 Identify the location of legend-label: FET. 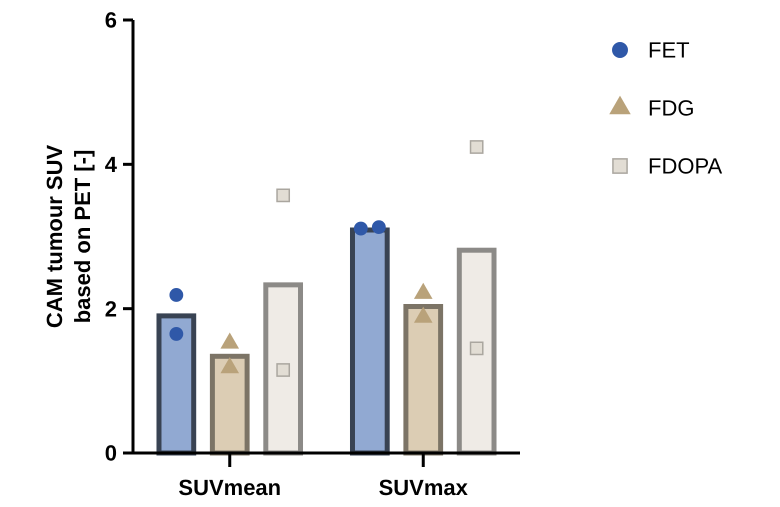
(669, 50).